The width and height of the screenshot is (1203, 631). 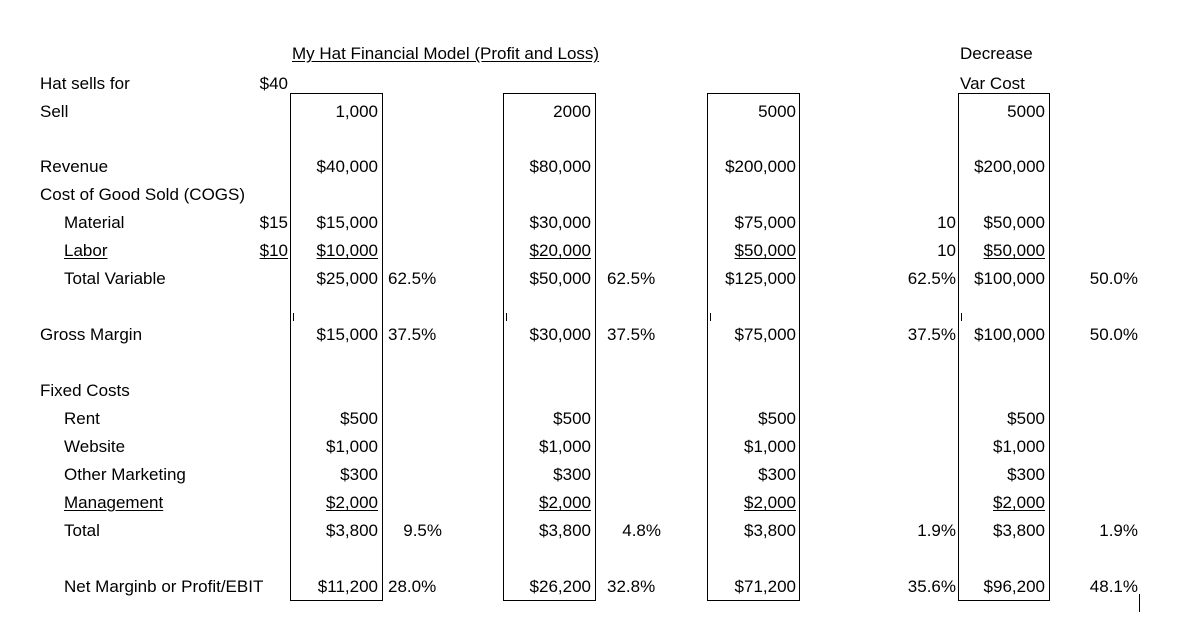 I want to click on s1-revenue: $40,000, so click(x=347, y=166).